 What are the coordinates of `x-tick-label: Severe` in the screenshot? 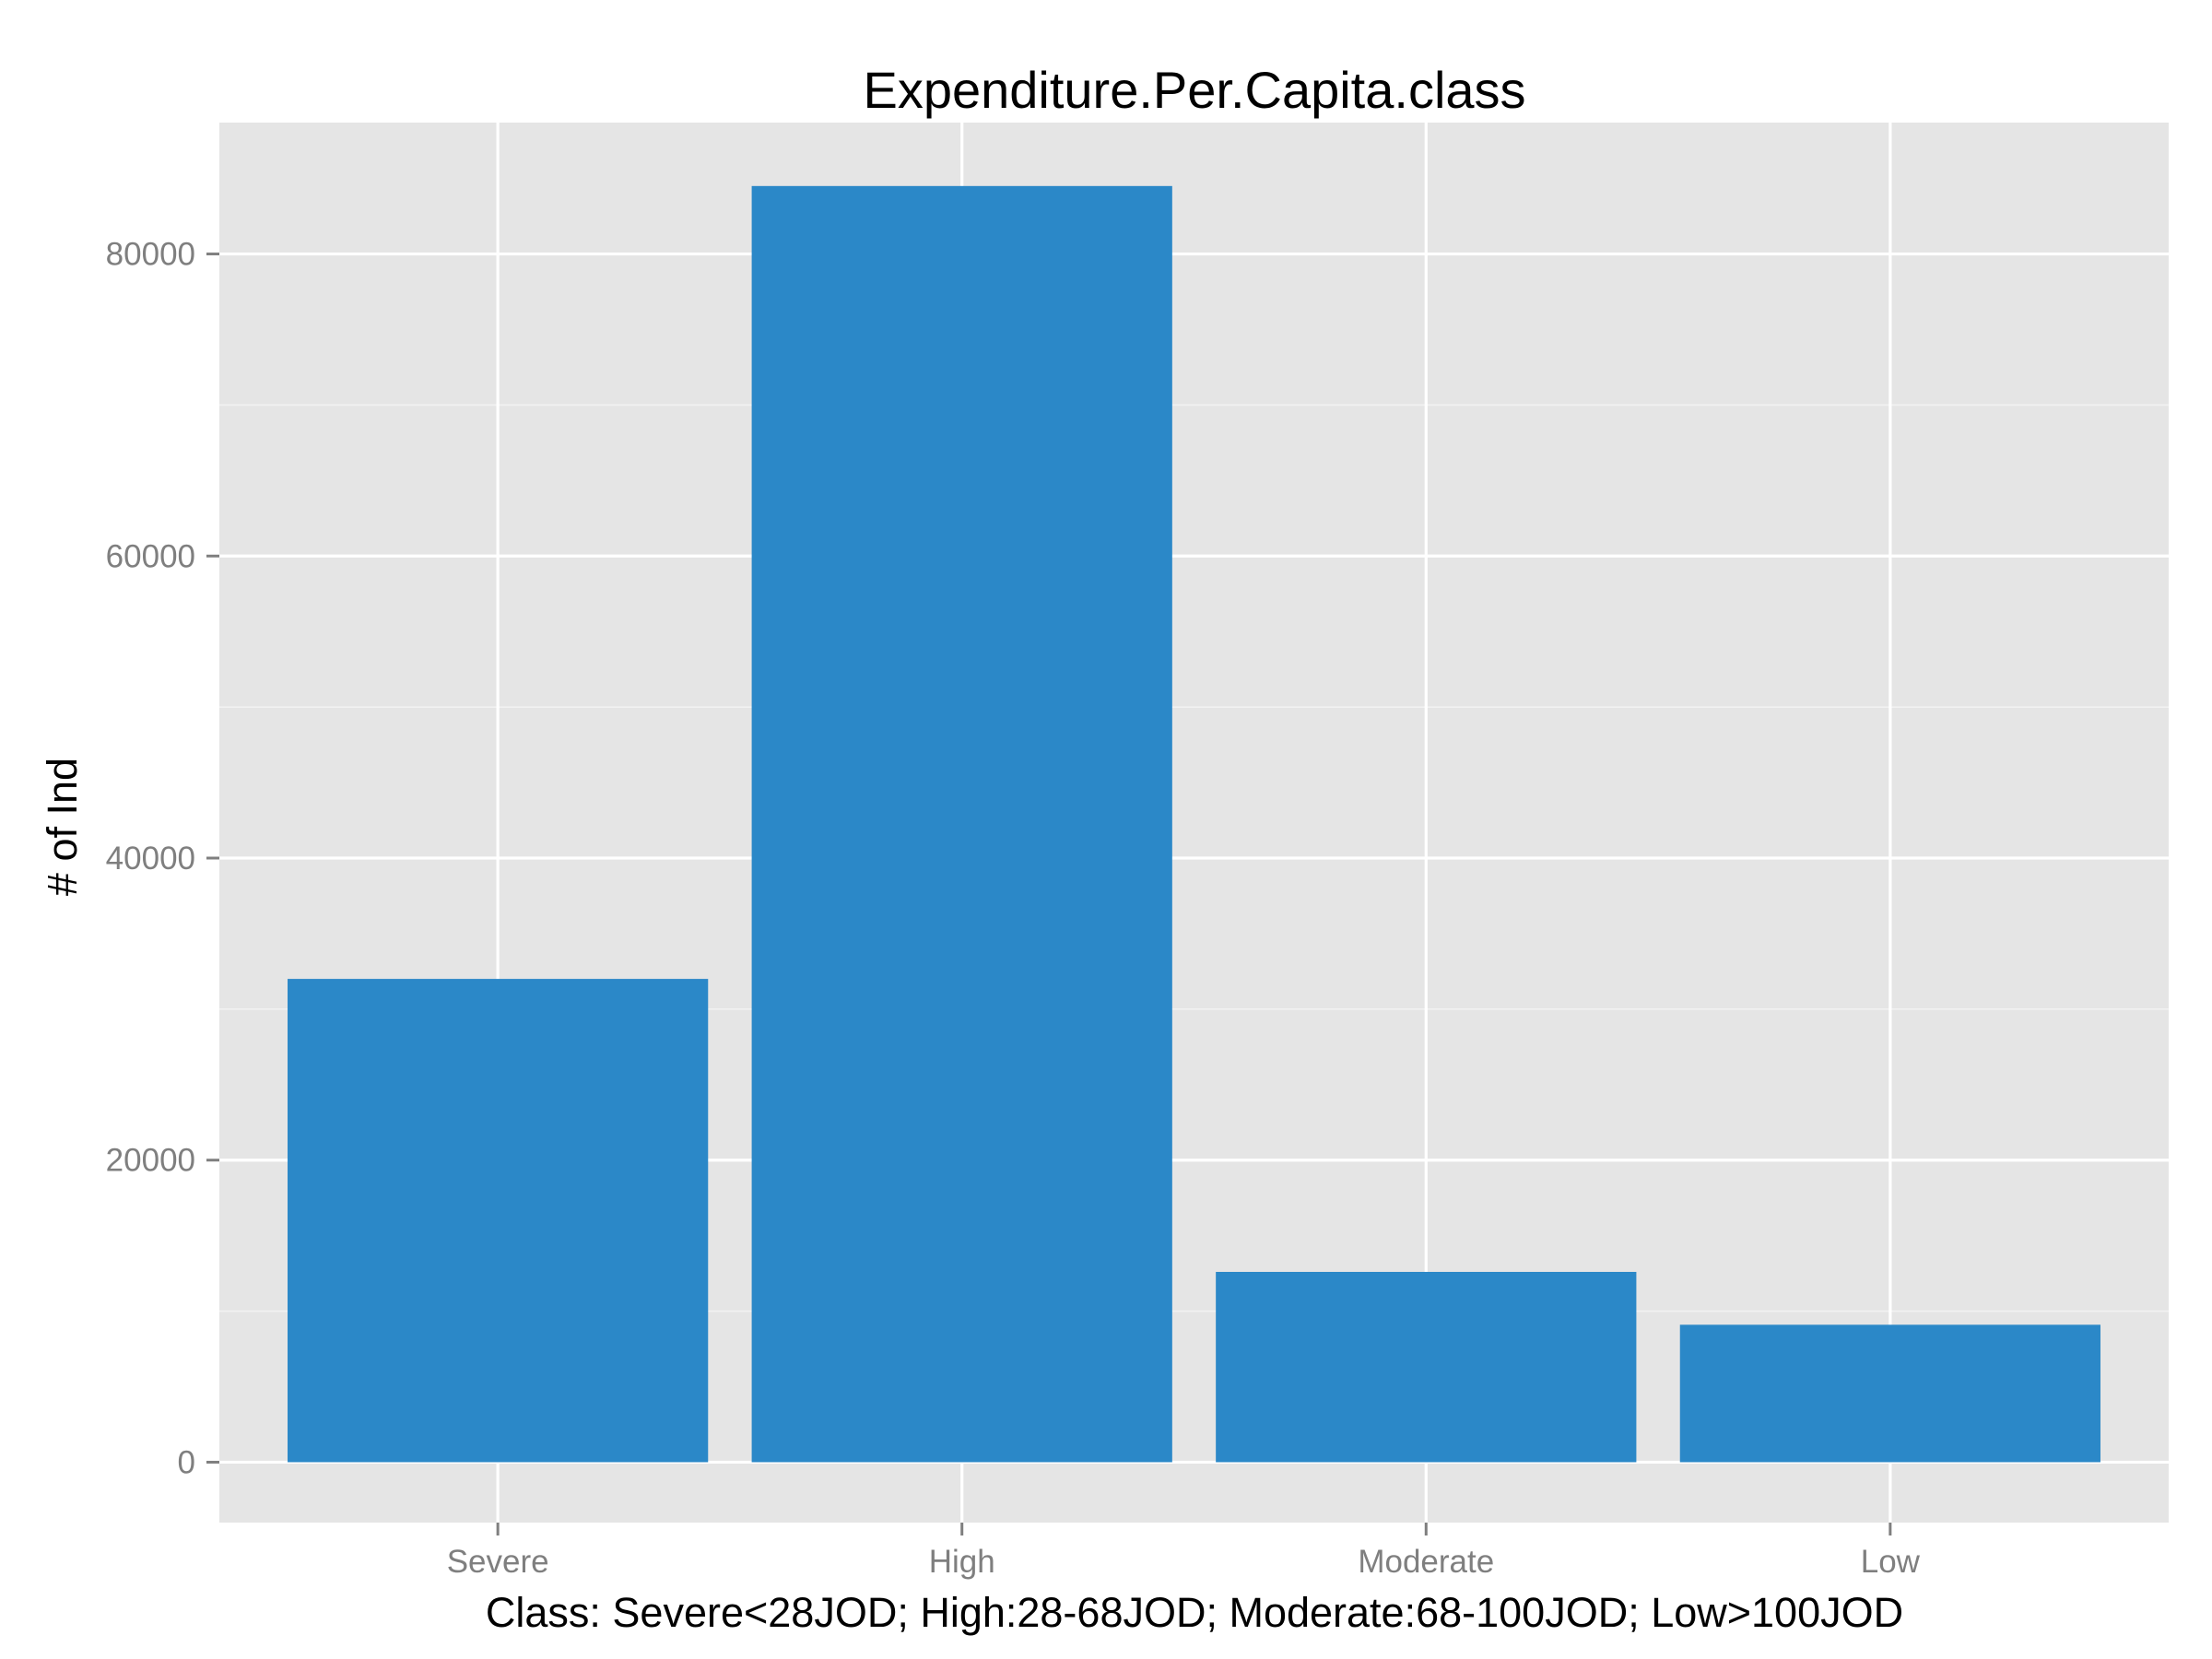 It's located at (498, 1562).